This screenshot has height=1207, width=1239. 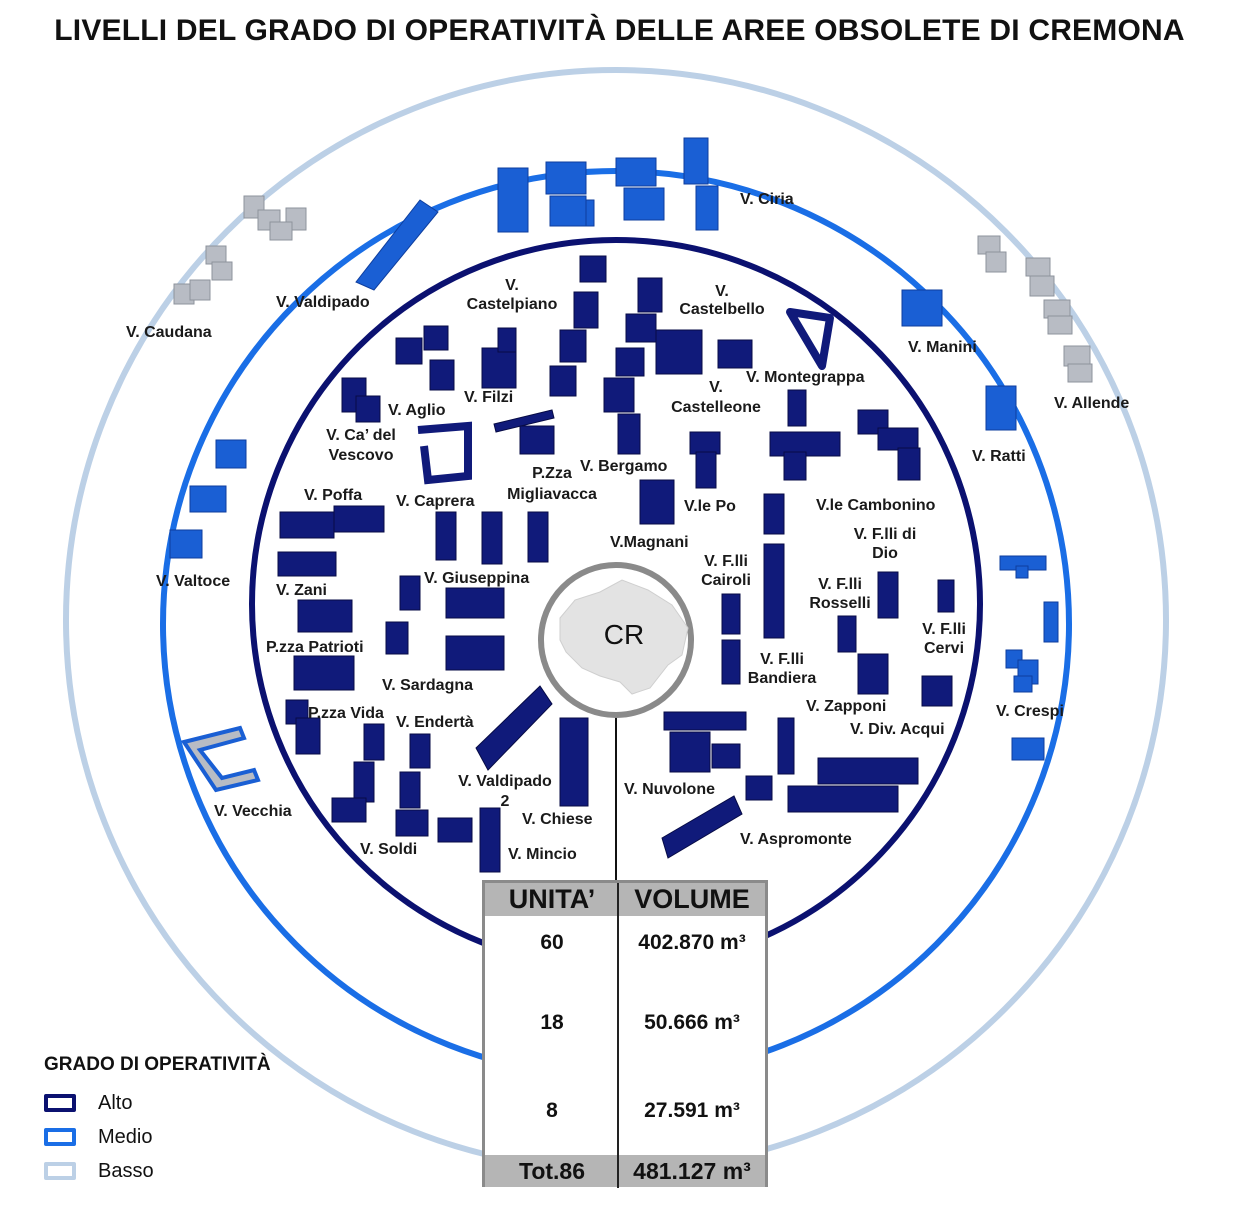 What do you see at coordinates (625, 1023) in the screenshot?
I see `table-row: 18 50.666 m³` at bounding box center [625, 1023].